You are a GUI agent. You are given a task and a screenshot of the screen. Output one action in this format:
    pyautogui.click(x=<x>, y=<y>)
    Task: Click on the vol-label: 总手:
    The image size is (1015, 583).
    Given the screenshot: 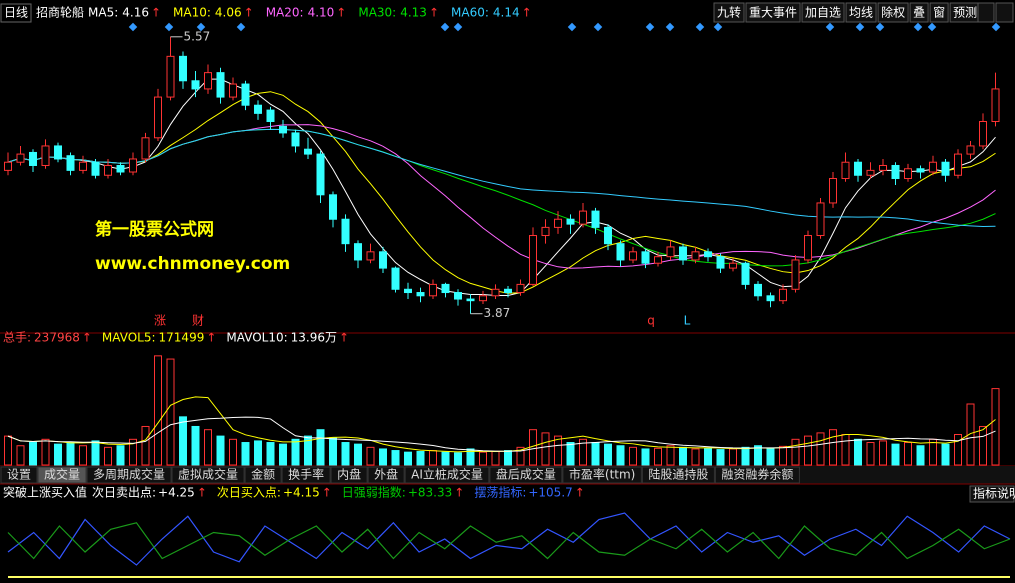 What is the action you would take?
    pyautogui.click(x=17, y=338)
    